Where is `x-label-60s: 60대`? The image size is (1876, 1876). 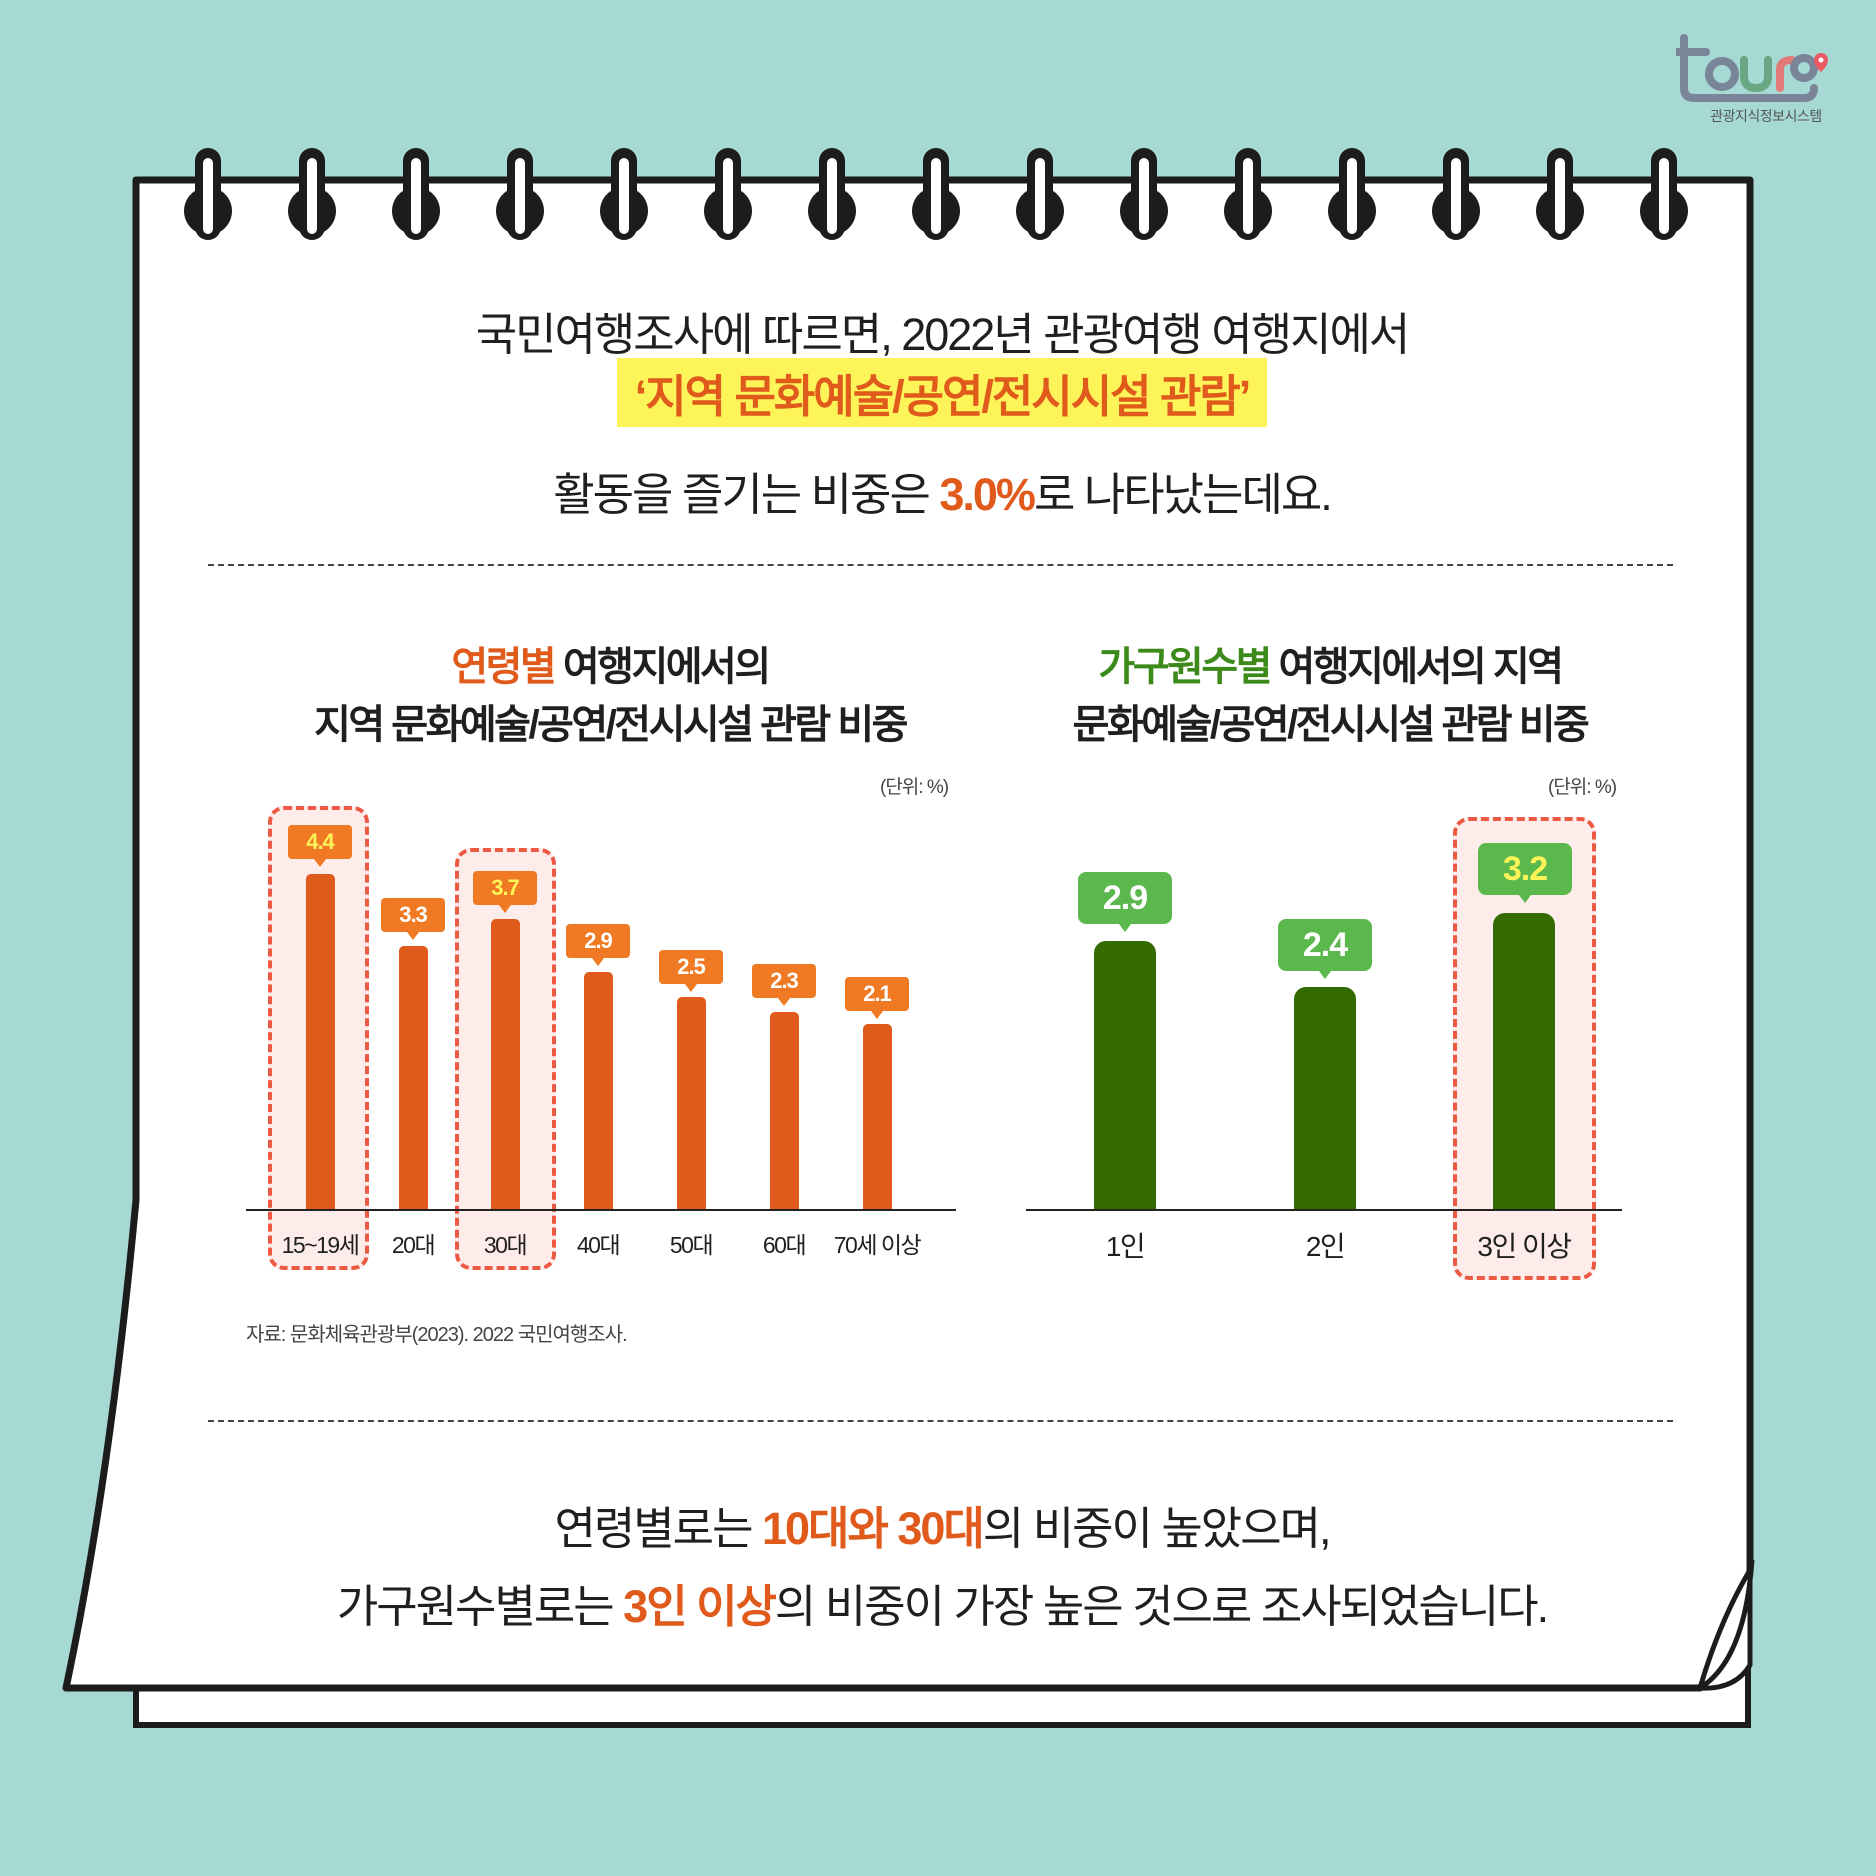 x-label-60s: 60대 is located at coordinates (784, 1245).